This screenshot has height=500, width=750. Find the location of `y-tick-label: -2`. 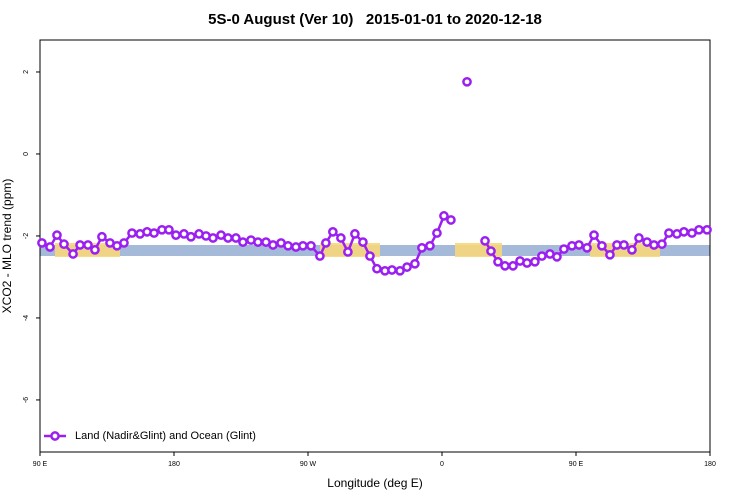

y-tick-label: -2 is located at coordinates (26, 236).